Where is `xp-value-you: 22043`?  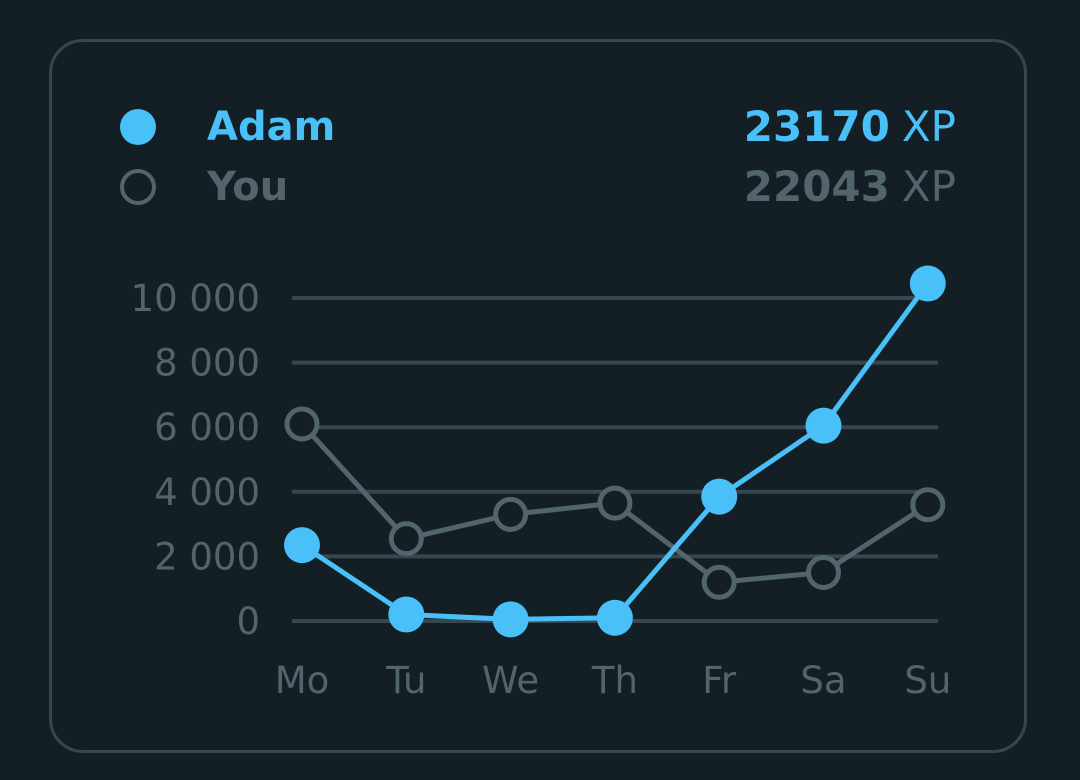 xp-value-you: 22043 is located at coordinates (816, 186).